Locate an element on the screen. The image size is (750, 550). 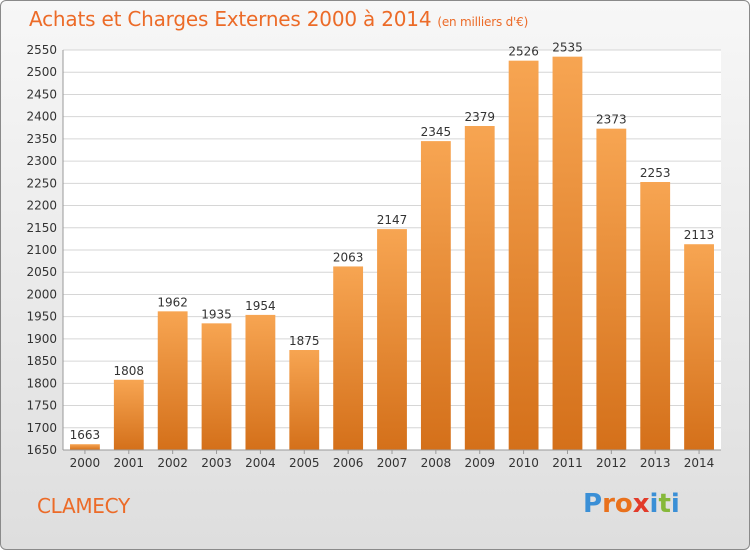
data-label-2013: 2253 is located at coordinates (655, 173).